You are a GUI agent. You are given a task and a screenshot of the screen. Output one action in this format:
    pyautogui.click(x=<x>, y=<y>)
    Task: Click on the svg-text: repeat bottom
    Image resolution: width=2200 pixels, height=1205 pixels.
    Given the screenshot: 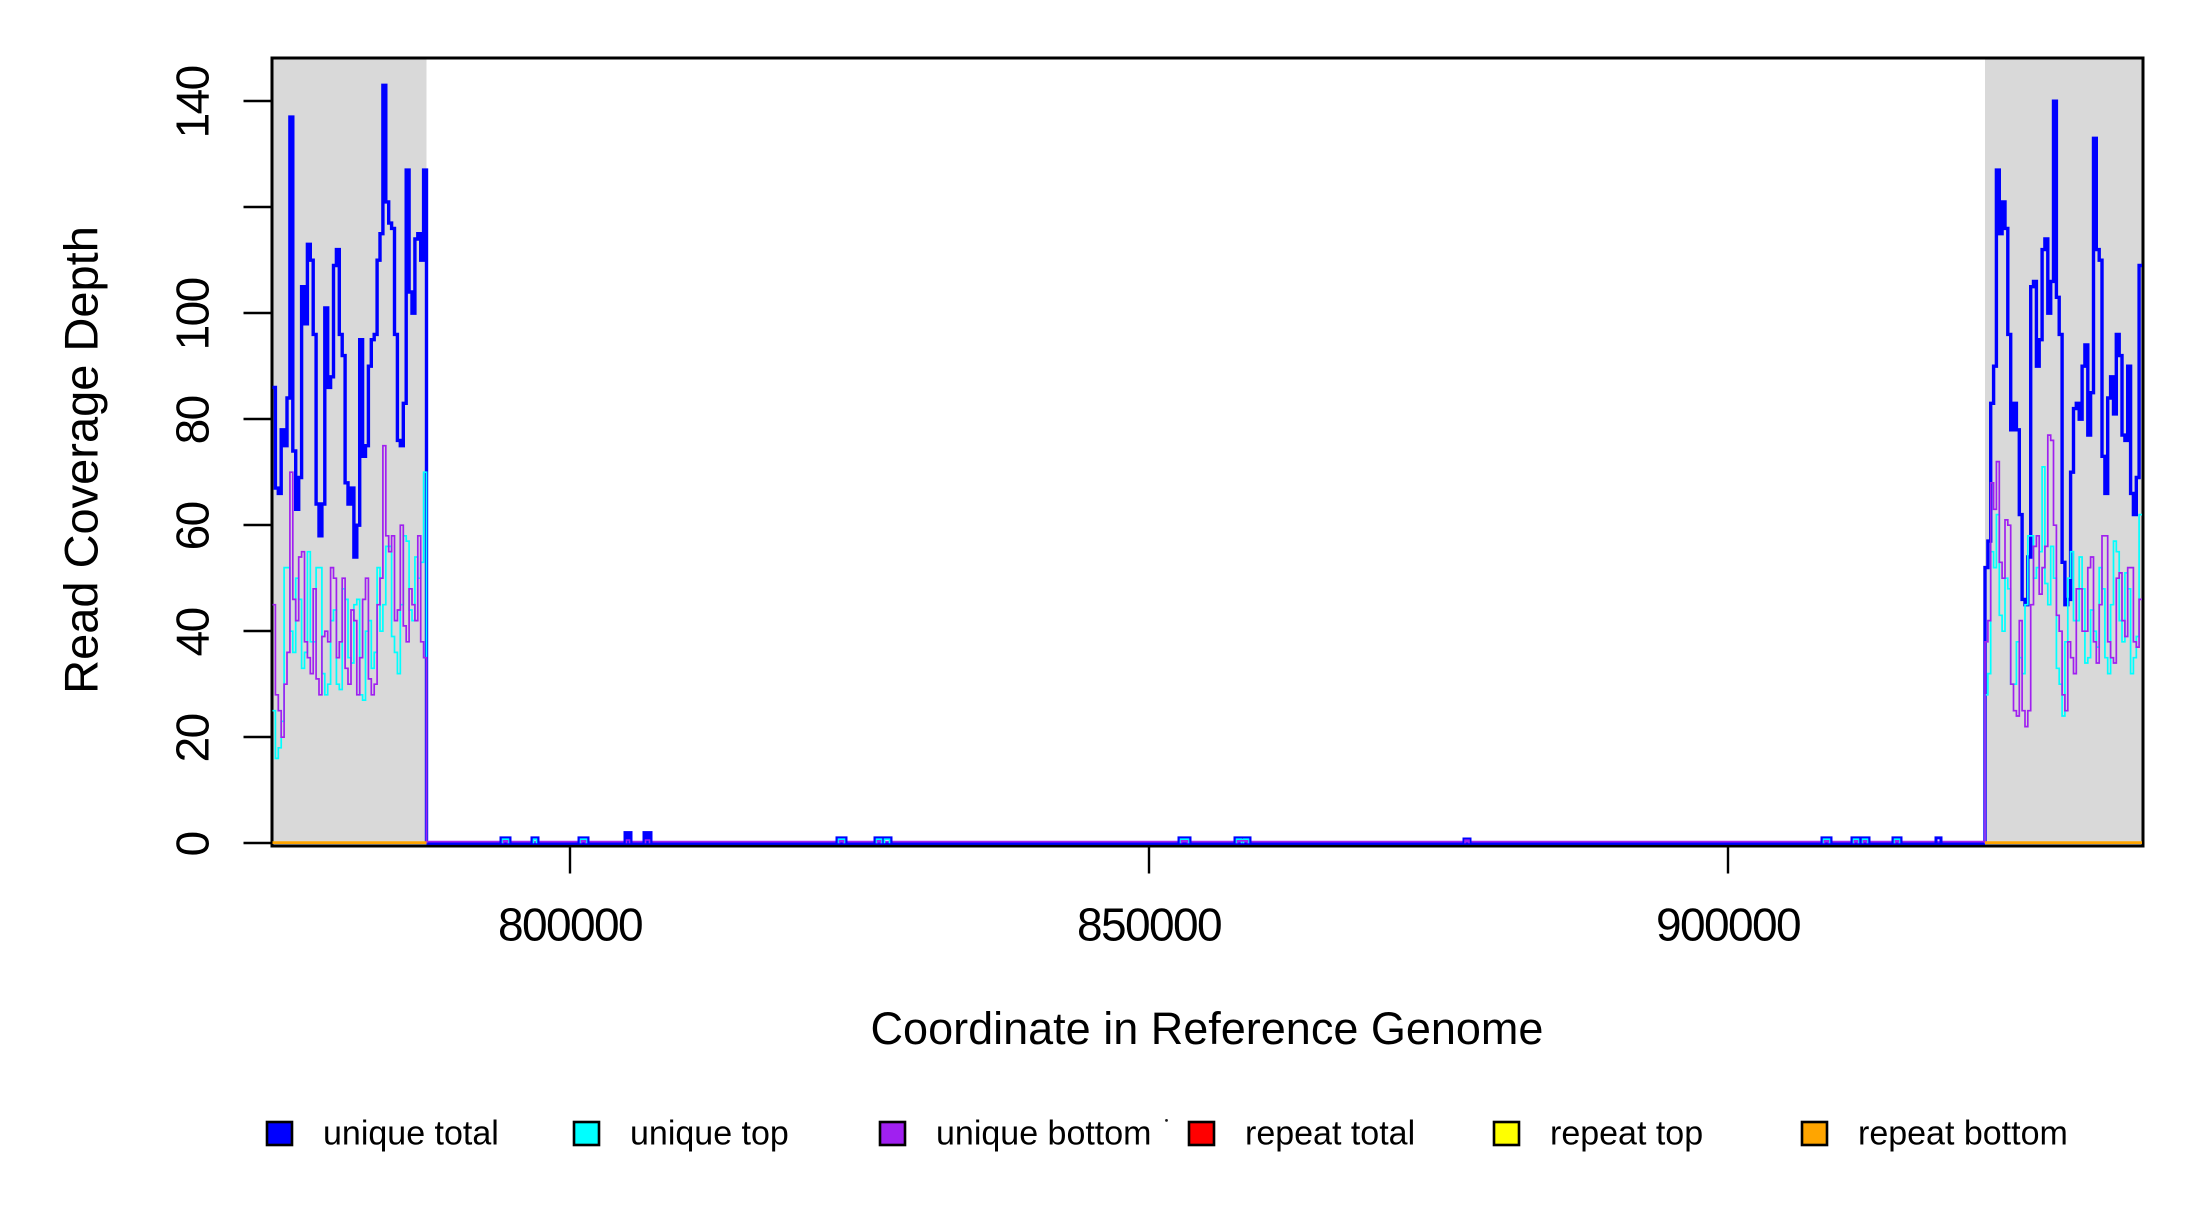 What is the action you would take?
    pyautogui.click(x=1963, y=1134)
    